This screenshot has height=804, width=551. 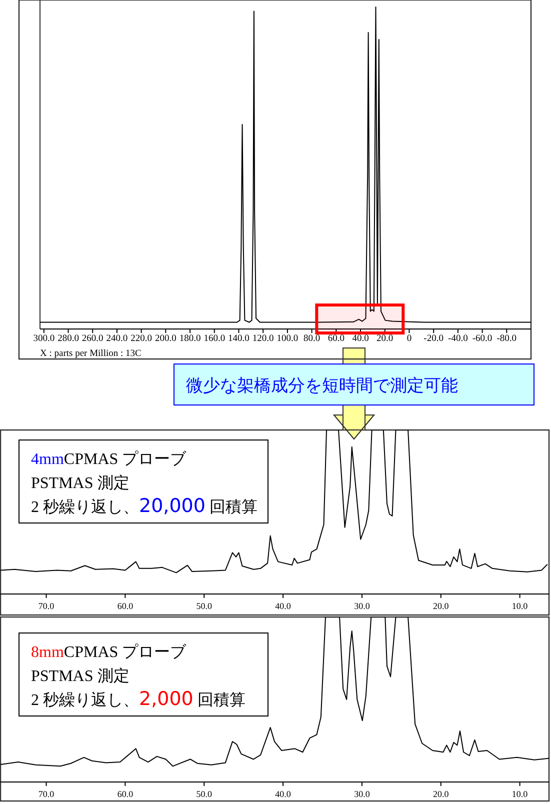 What do you see at coordinates (117, 339) in the screenshot?
I see `x-tick-label: 240.0` at bounding box center [117, 339].